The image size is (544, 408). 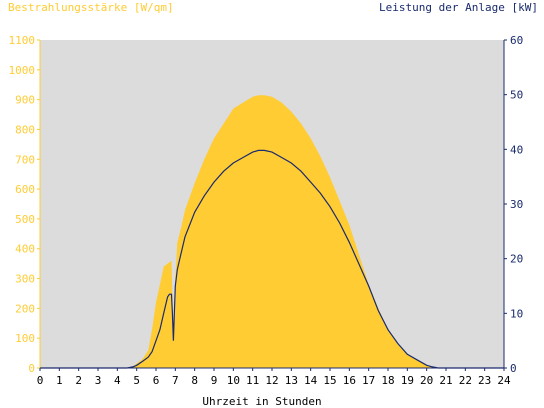 What do you see at coordinates (458, 7) in the screenshot?
I see `right-axis-title: Leistung der Anlage [kW]` at bounding box center [458, 7].